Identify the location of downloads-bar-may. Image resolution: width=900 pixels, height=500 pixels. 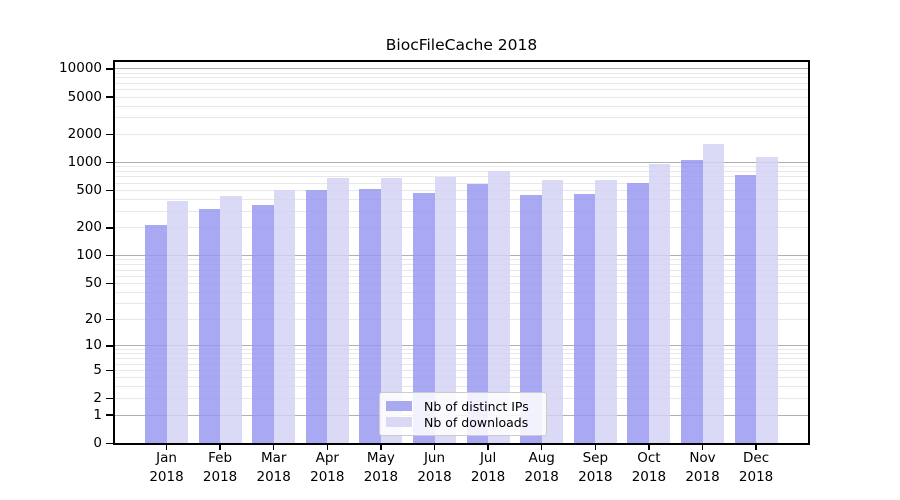
(391, 310).